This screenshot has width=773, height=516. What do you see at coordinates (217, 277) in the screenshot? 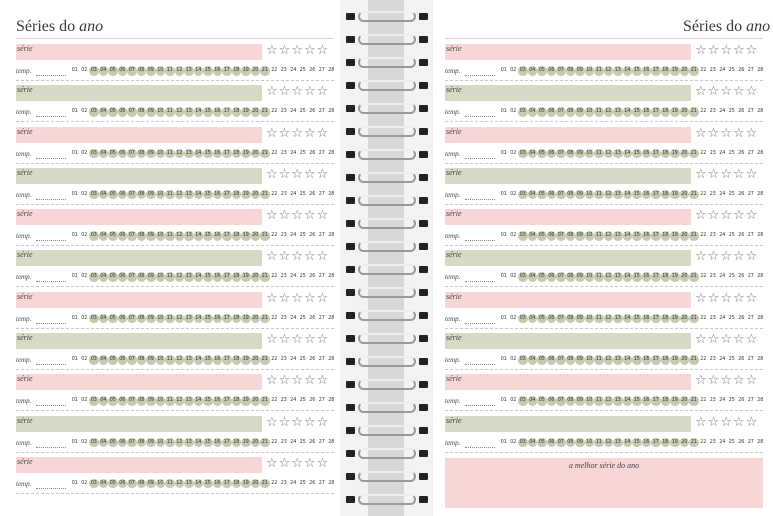
I see `episode-circle: 16` at bounding box center [217, 277].